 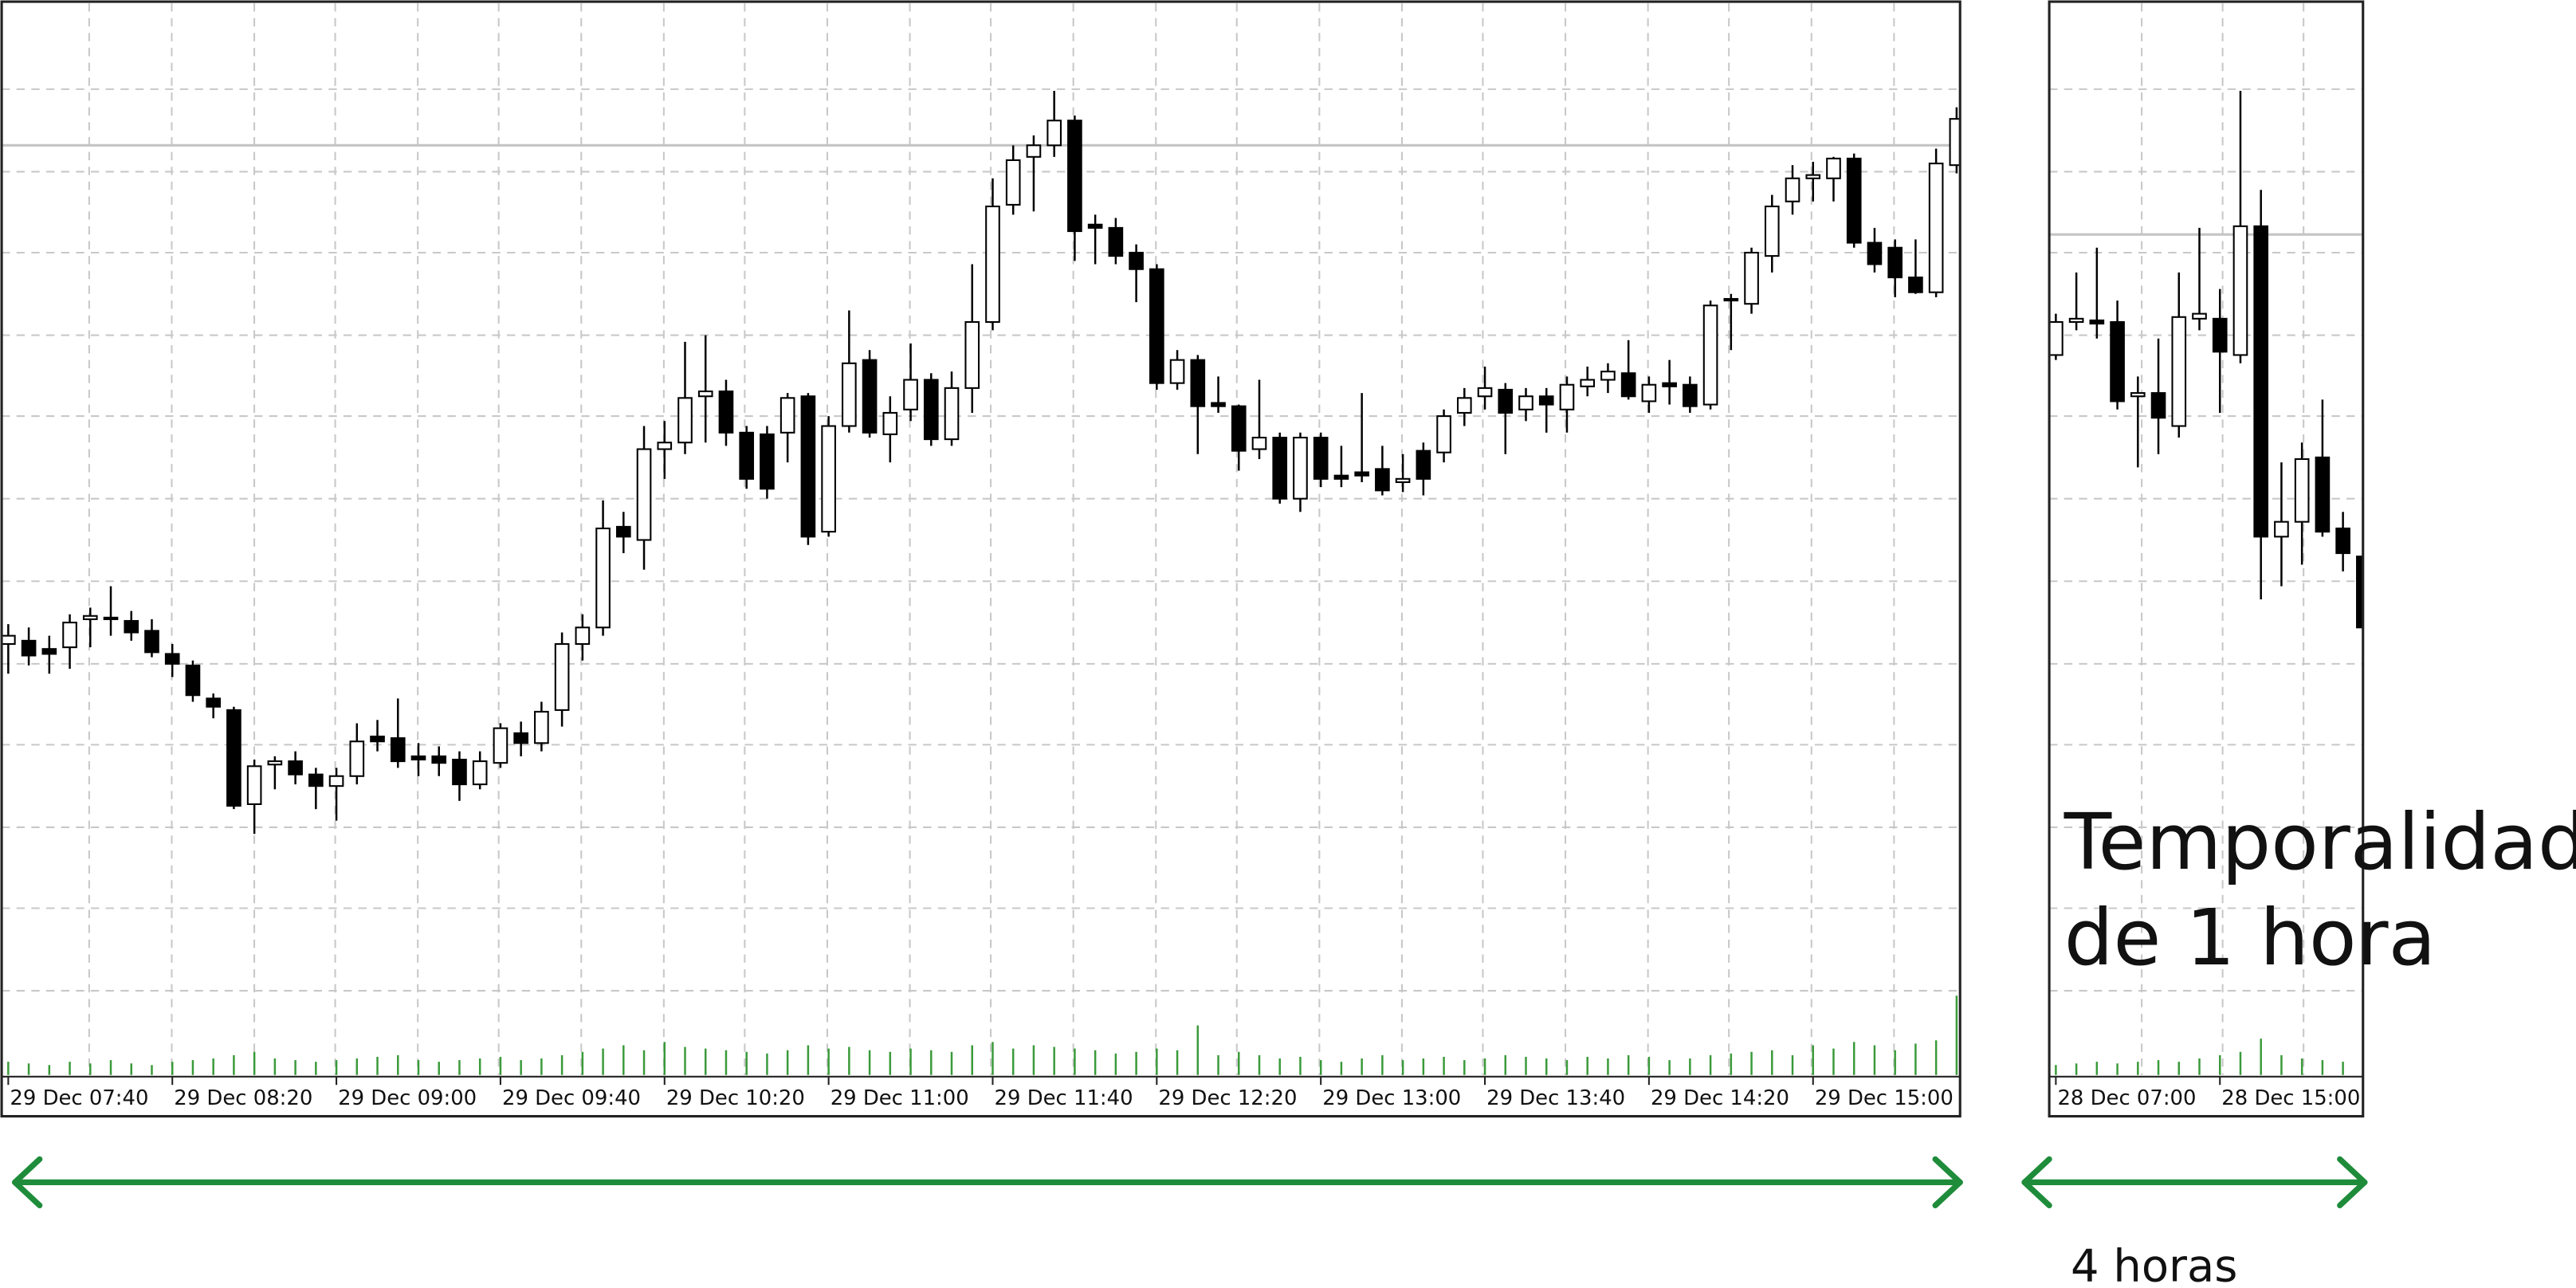 I want to click on range-arrow, so click(x=987, y=1182).